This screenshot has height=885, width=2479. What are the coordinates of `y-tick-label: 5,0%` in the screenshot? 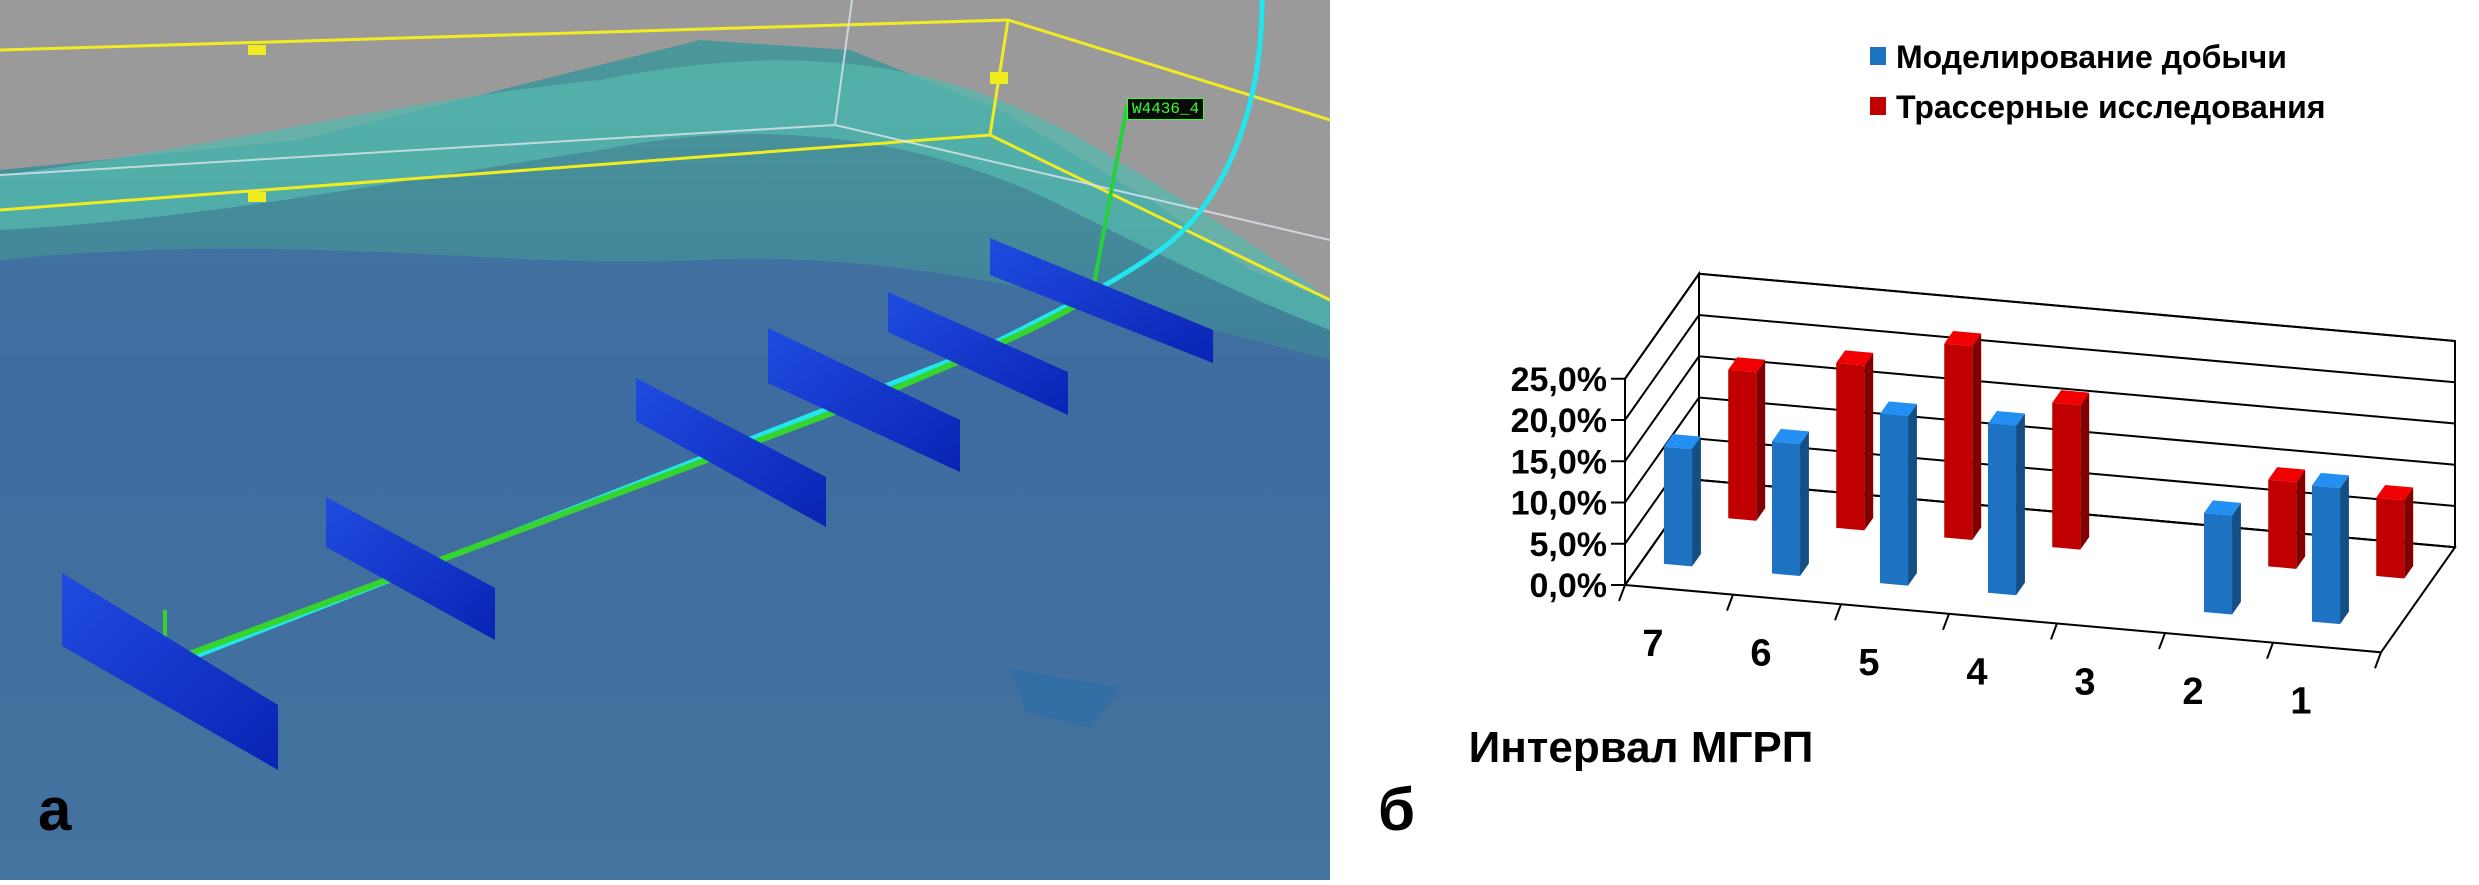 It's located at (1569, 545).